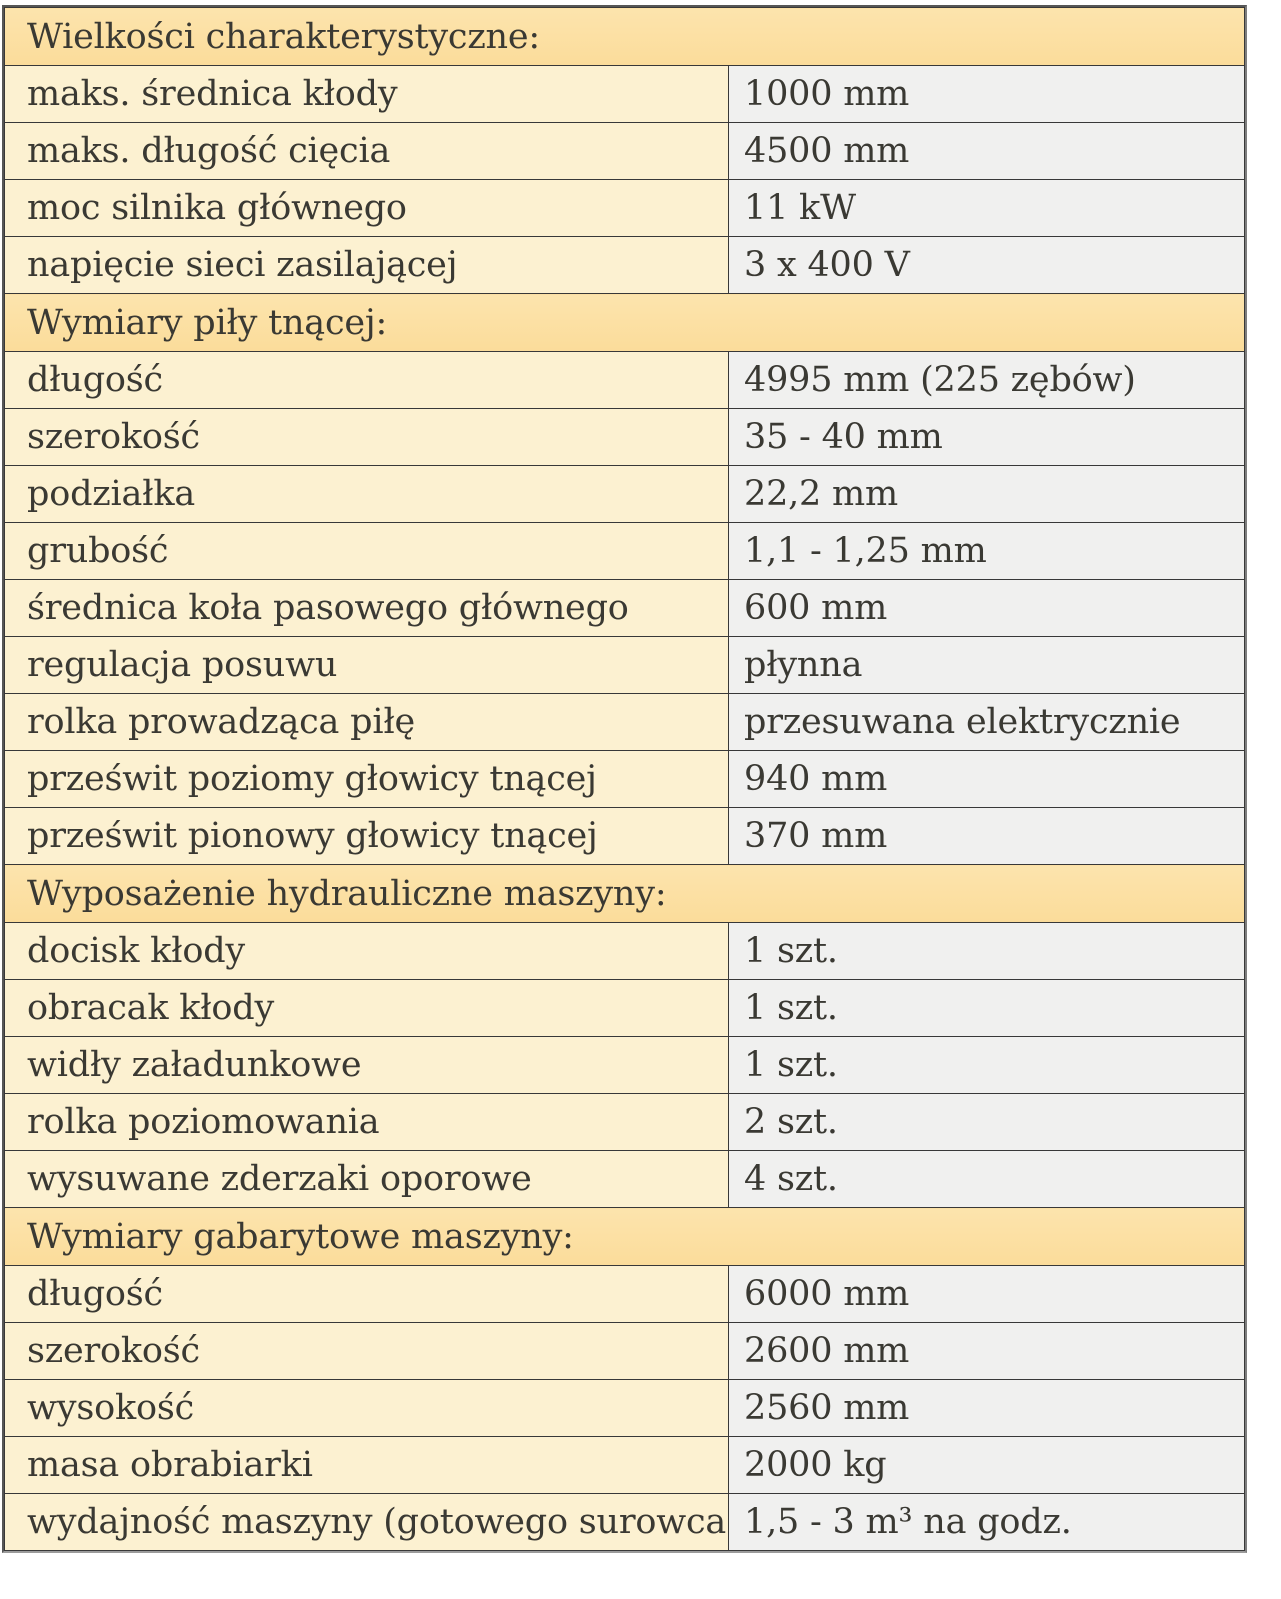 Image resolution: width=1281 pixels, height=1599 pixels. Describe the element at coordinates (366, 494) in the screenshot. I see `spec-label: podziałka` at that location.